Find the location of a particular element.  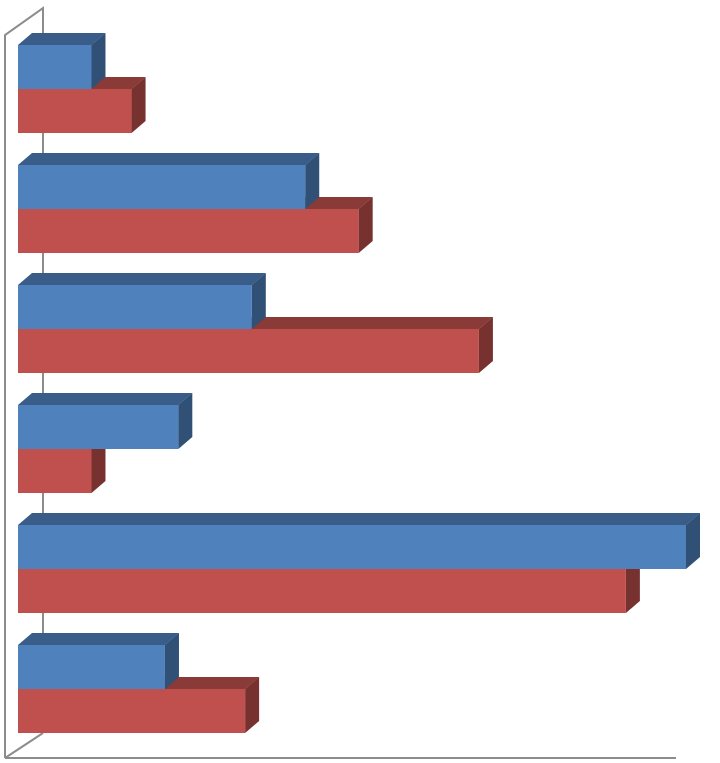

wall is located at coordinates (24, 745).